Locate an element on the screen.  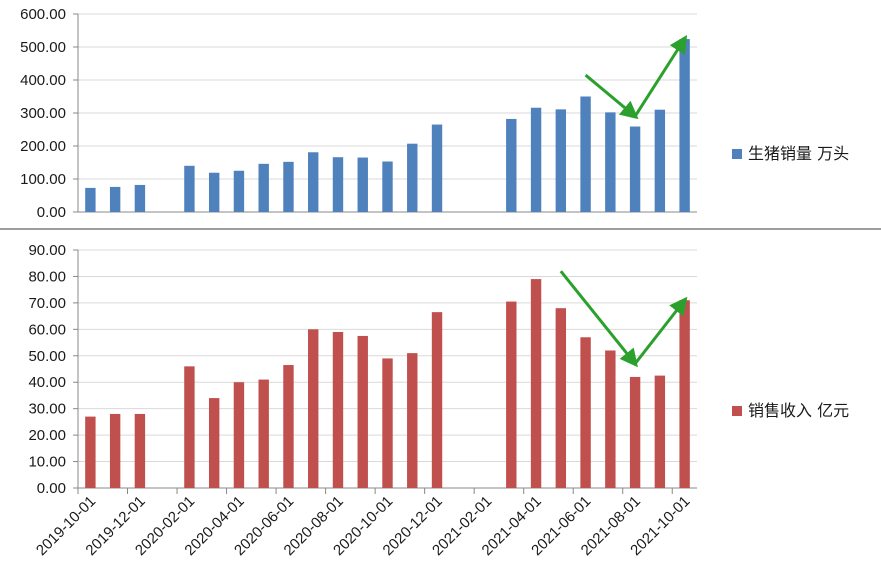
y-tick-label: 10.00 is located at coordinates (47, 462).